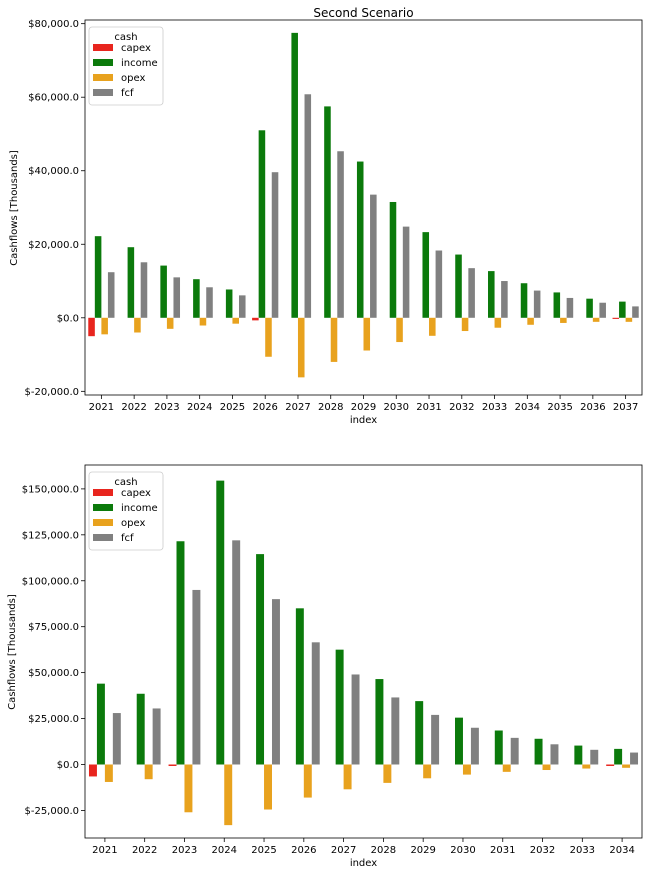 The height and width of the screenshot is (876, 650). Describe the element at coordinates (53, 245) in the screenshot. I see `y-tick-label: $20,000.0` at that location.